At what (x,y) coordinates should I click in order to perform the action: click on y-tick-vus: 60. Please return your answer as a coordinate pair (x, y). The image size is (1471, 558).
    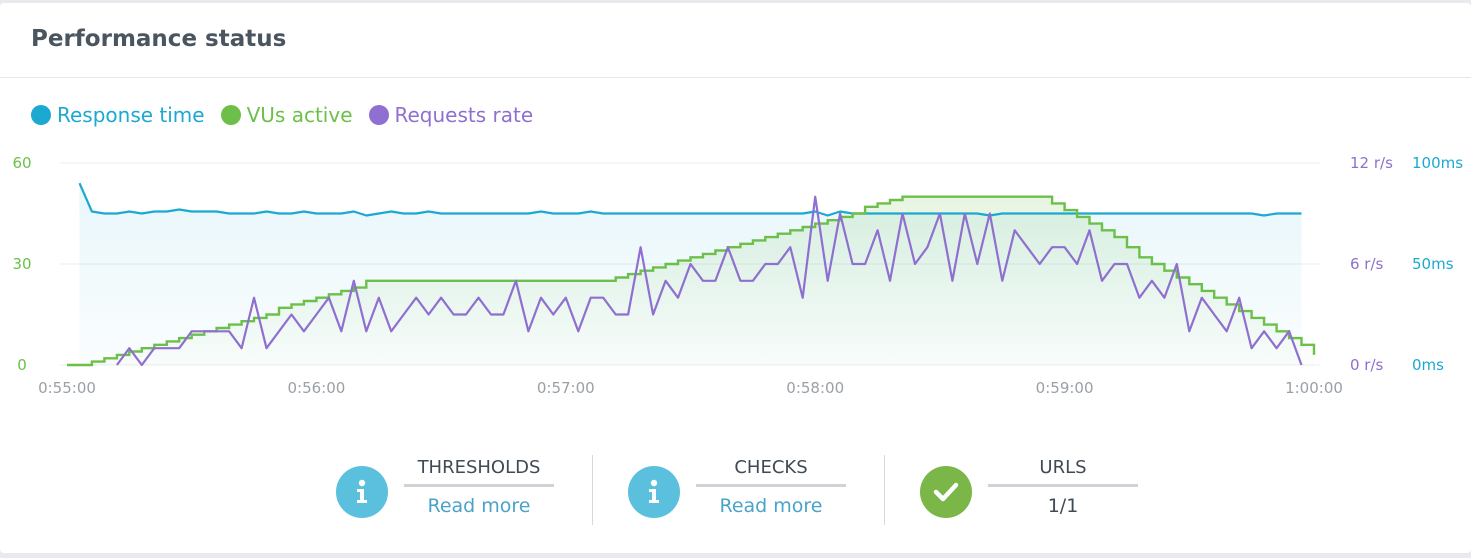
    Looking at the image, I should click on (21, 163).